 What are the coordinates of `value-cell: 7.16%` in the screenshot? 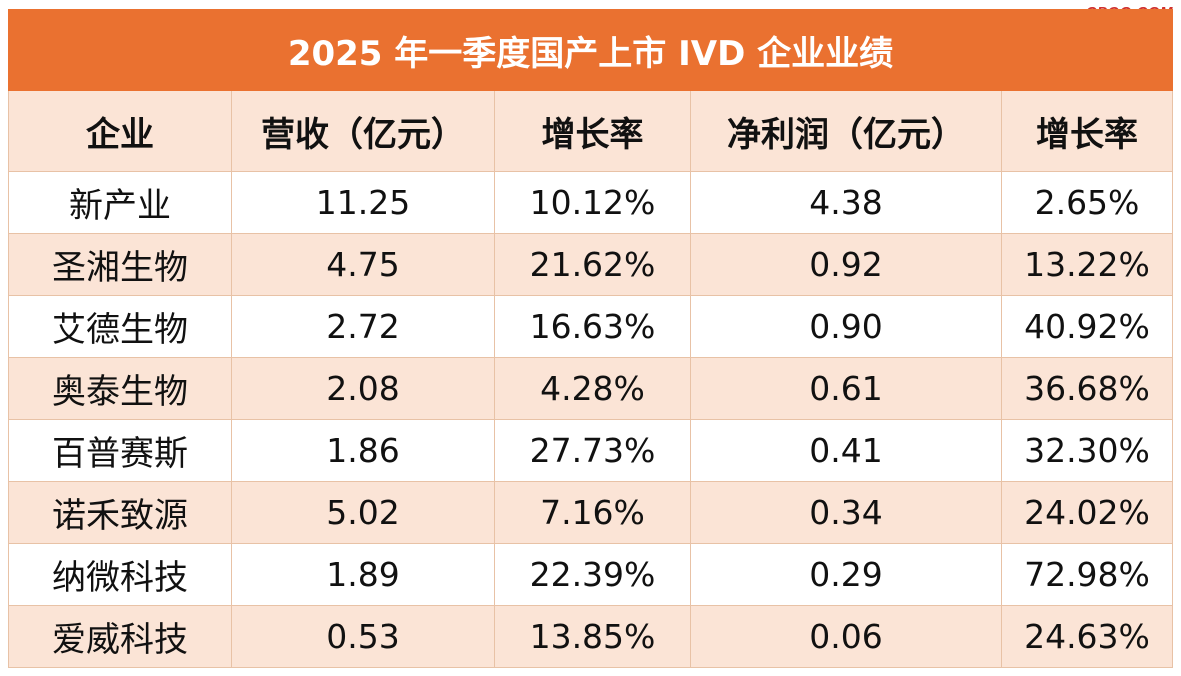 It's located at (592, 512).